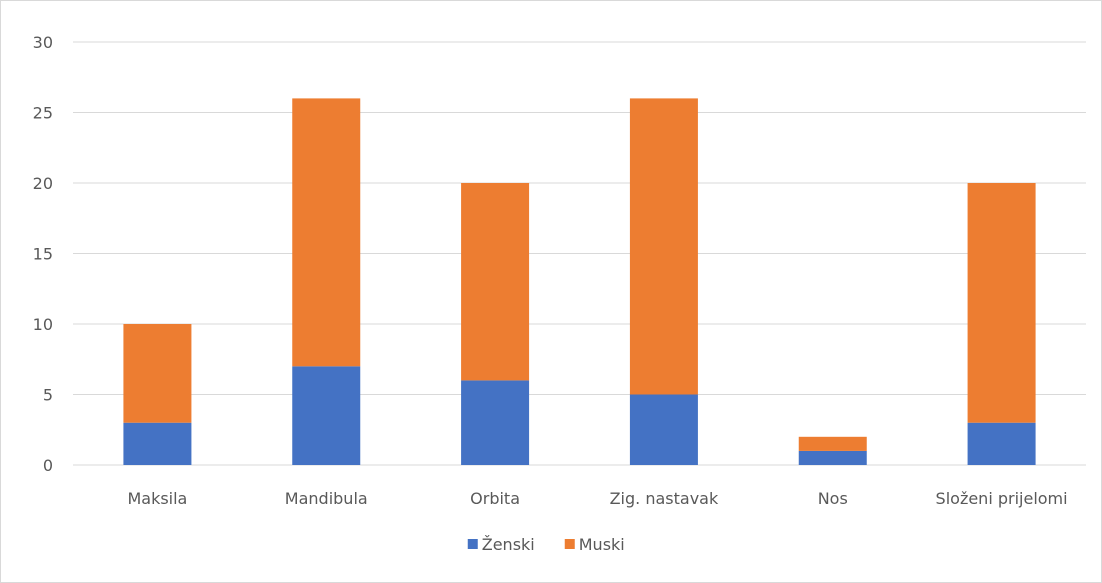 This screenshot has width=1102, height=583. I want to click on y-tick-label: 25, so click(43, 113).